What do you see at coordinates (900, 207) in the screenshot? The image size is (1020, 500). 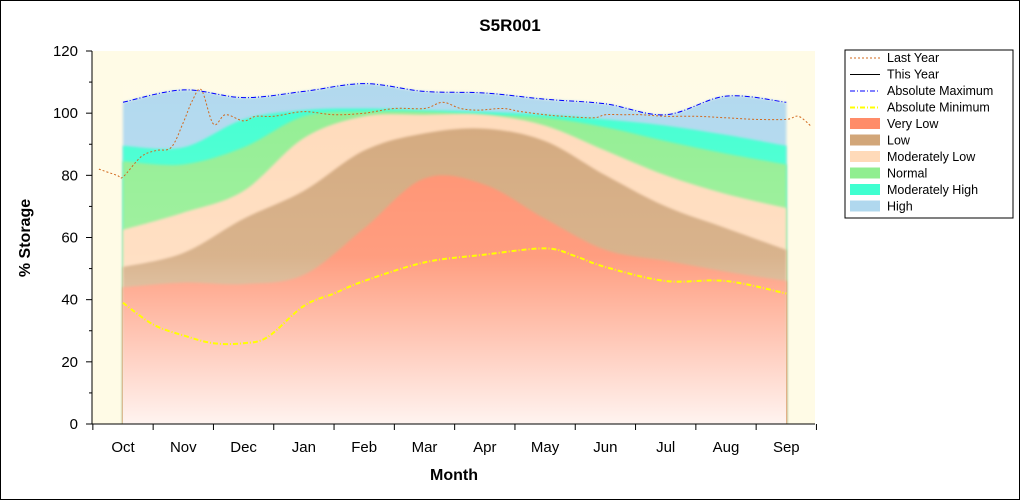 I see `legend-label: High` at bounding box center [900, 207].